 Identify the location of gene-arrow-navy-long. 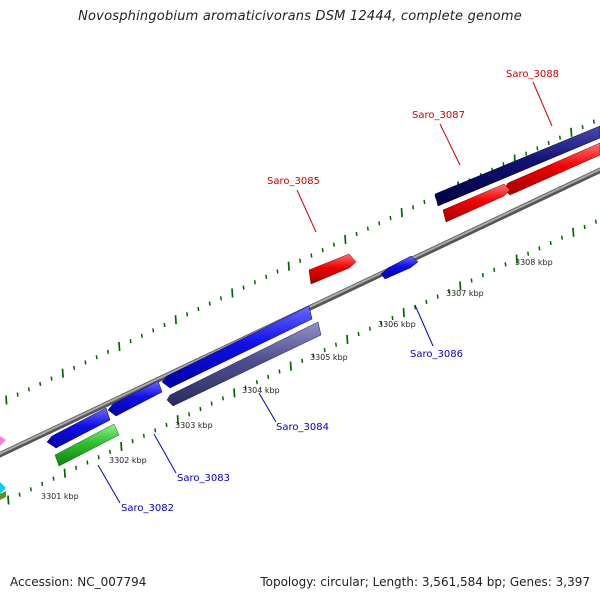
(517, 166).